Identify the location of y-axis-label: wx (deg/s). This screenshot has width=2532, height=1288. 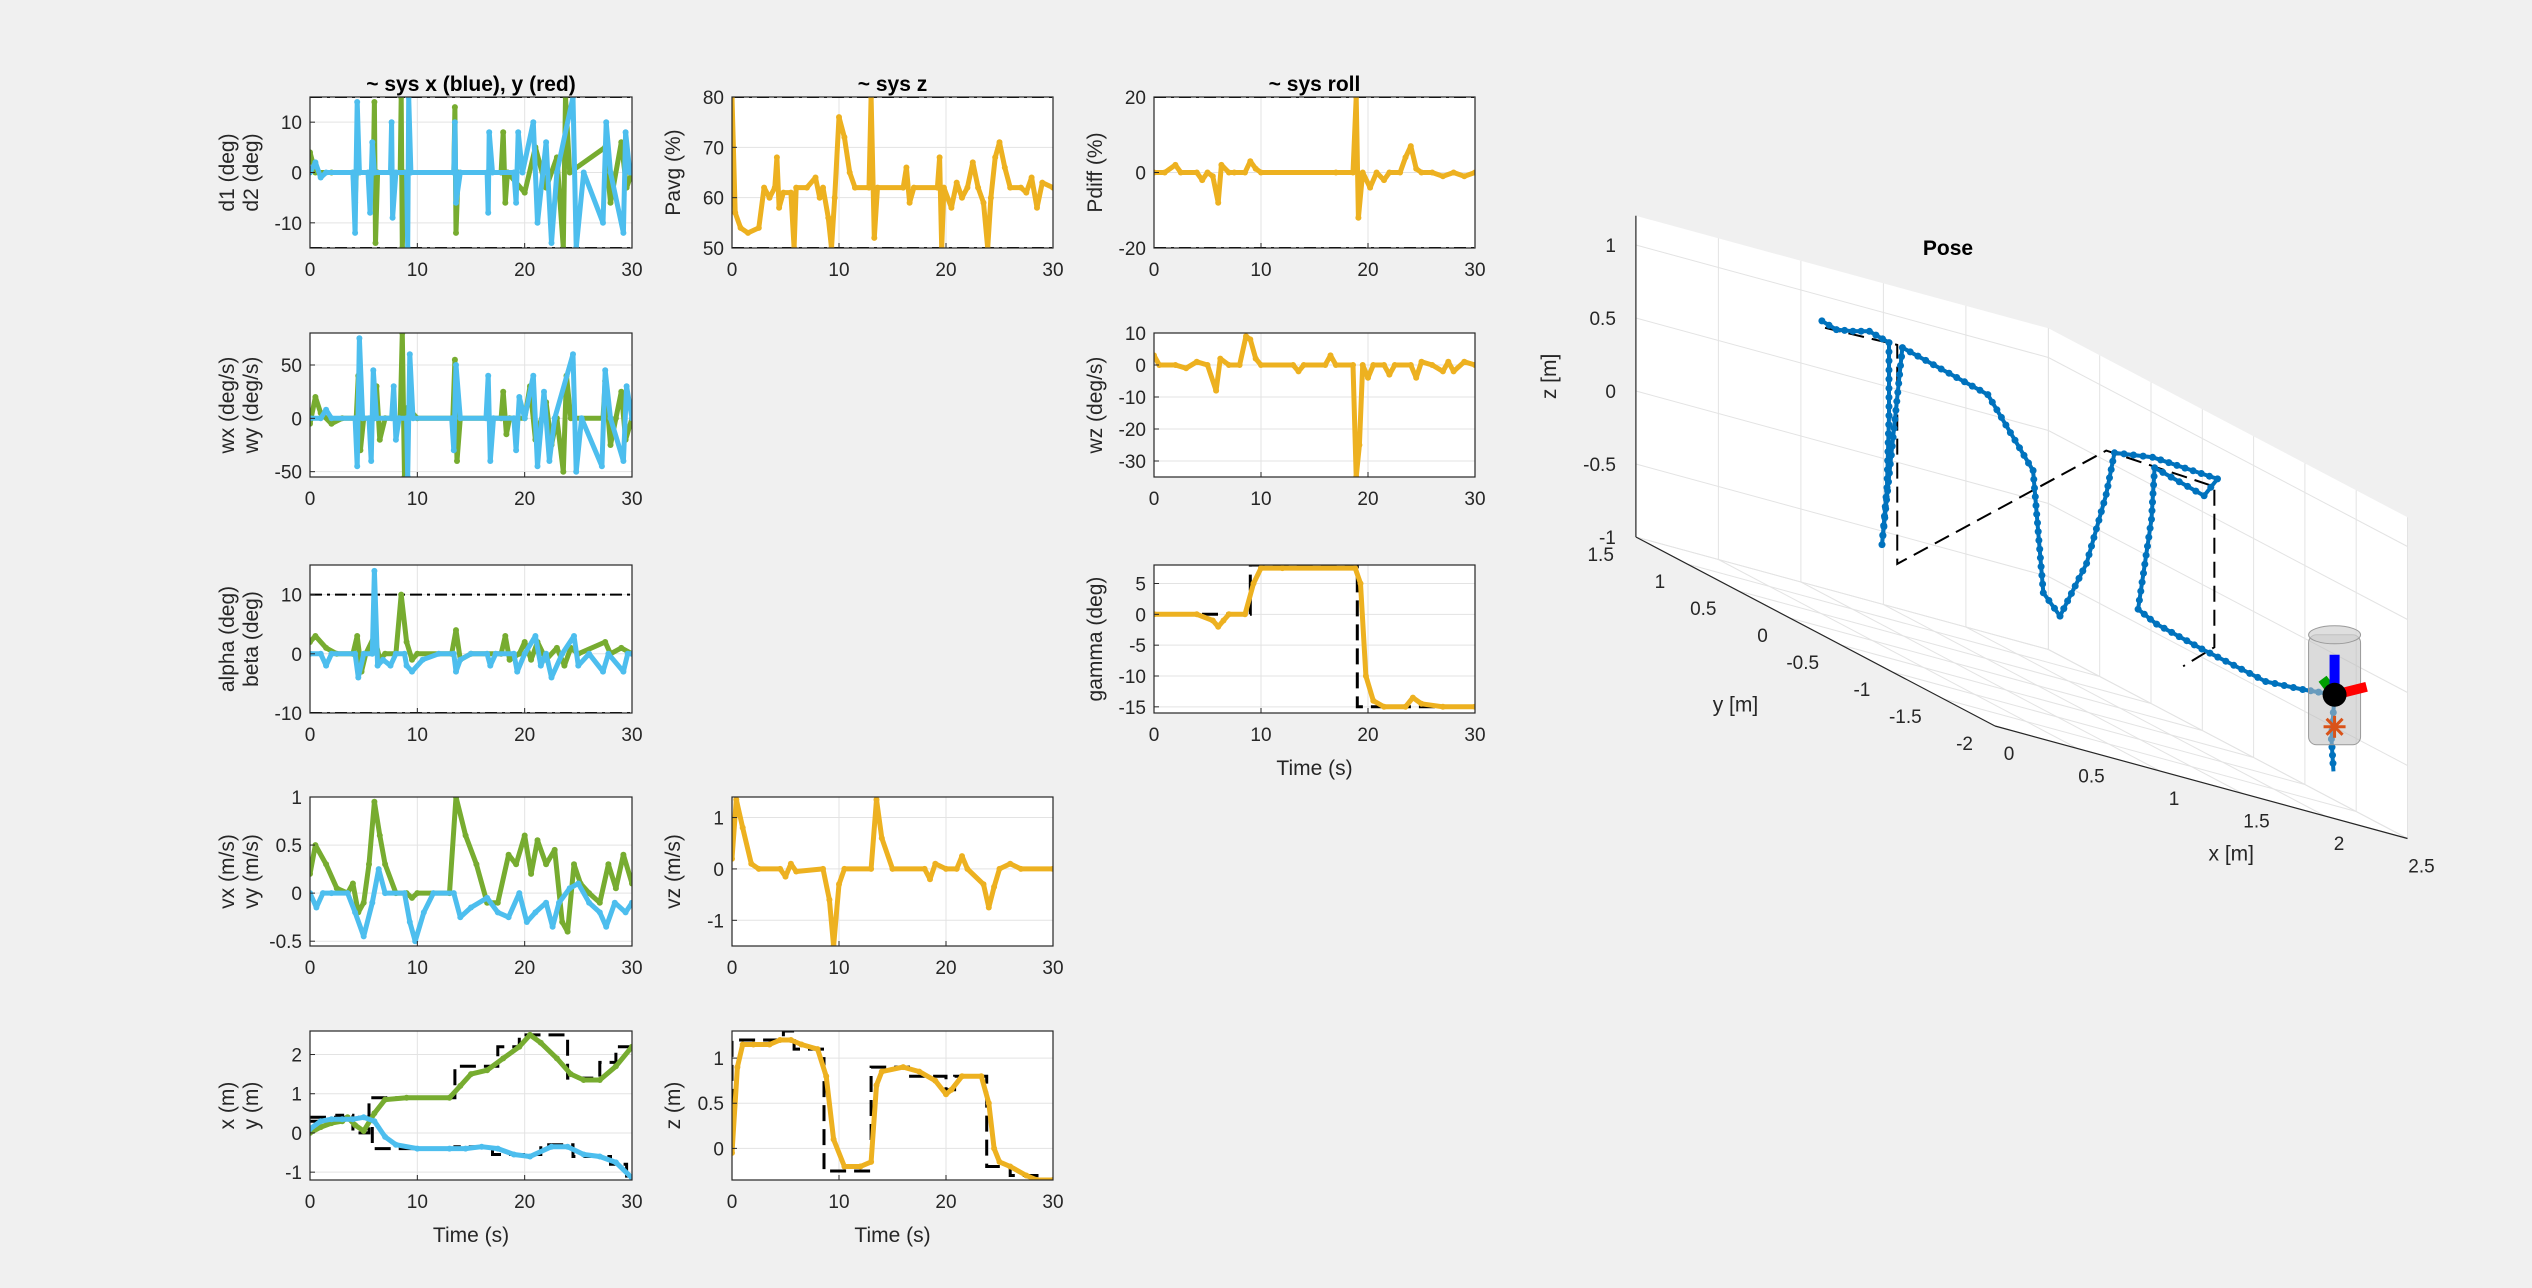
(227, 406).